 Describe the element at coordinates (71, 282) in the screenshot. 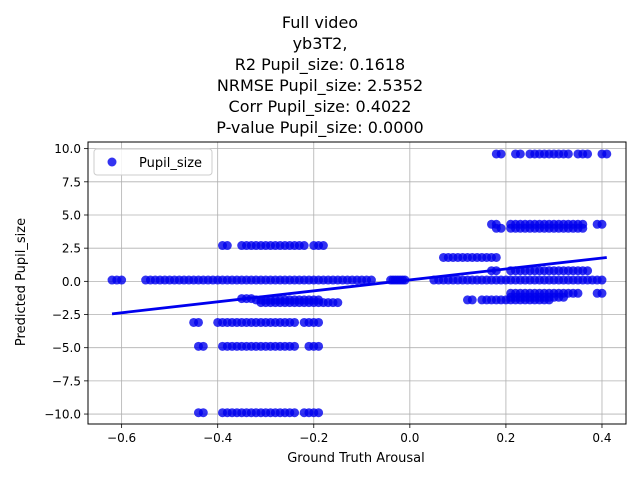

I see `y-tick-label: 0.0` at that location.